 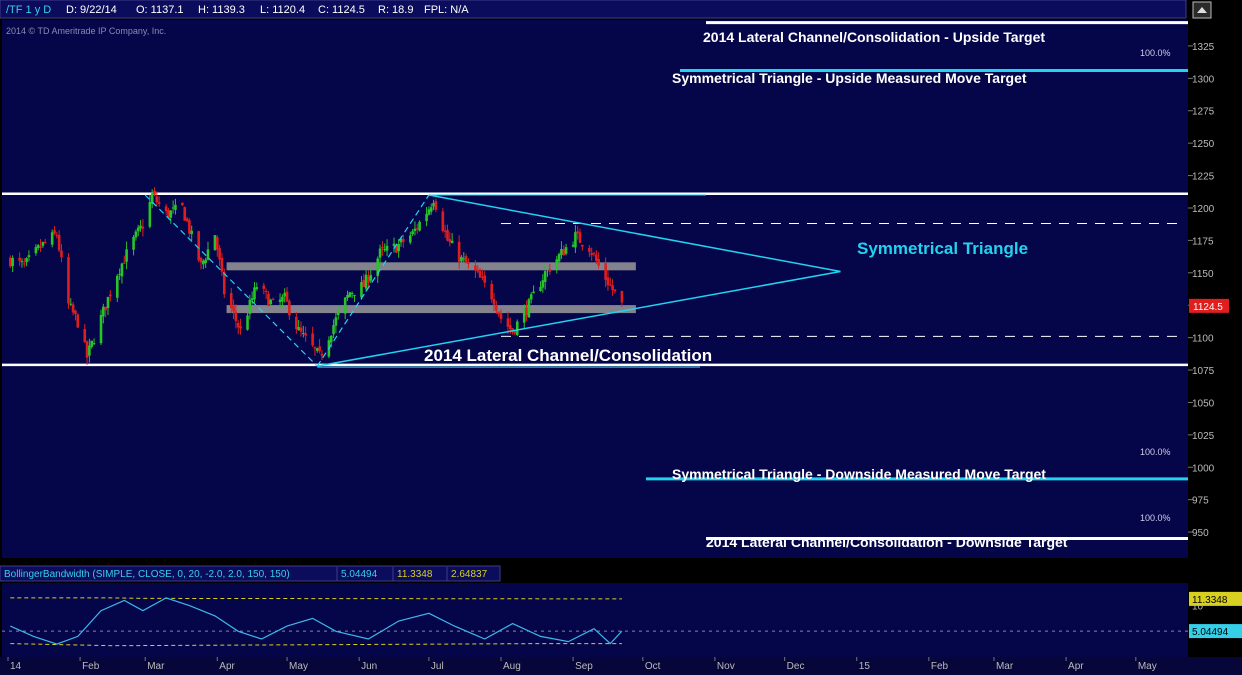 What do you see at coordinates (91, 10) in the screenshot?
I see `date-label: D: 9/22/14` at bounding box center [91, 10].